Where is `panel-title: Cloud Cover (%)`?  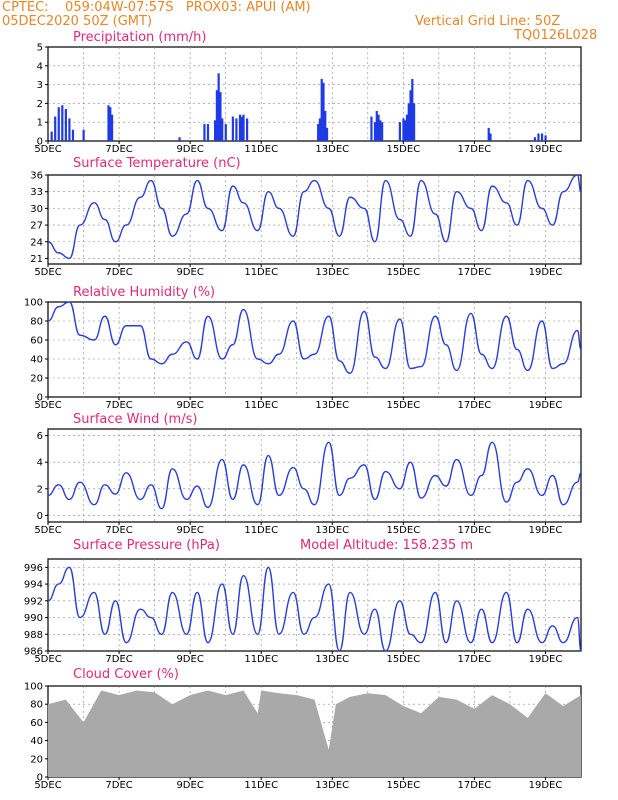
panel-title: Cloud Cover (%) is located at coordinates (126, 674).